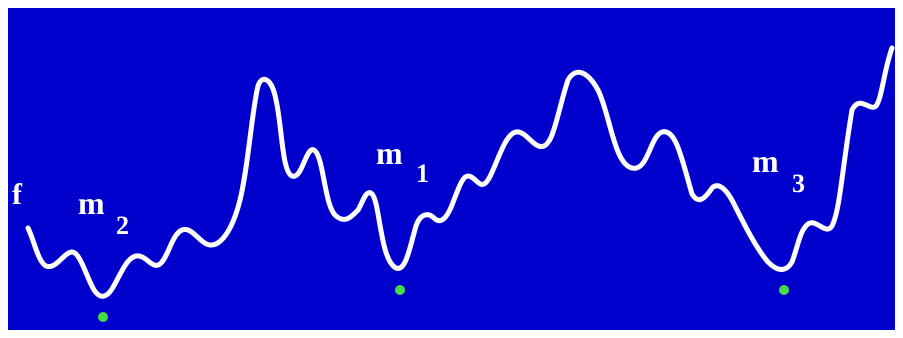 Image resolution: width=903 pixels, height=338 pixels. Describe the element at coordinates (765, 161) in the screenshot. I see `minimum-label-m3-letter: m` at that location.